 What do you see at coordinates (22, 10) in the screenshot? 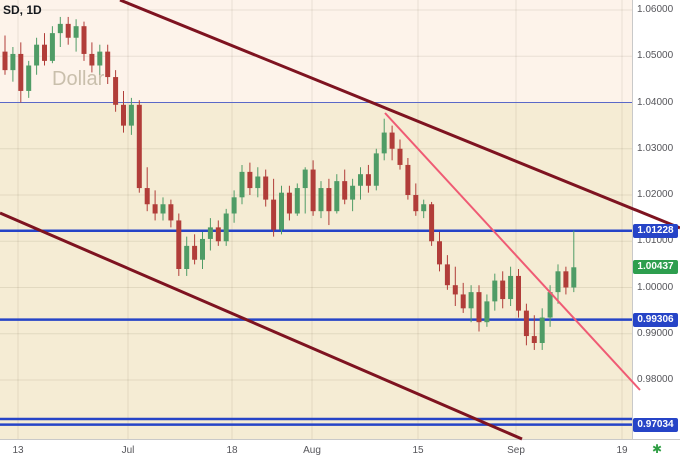
I see `symbol-title: SD, 1D` at bounding box center [22, 10].